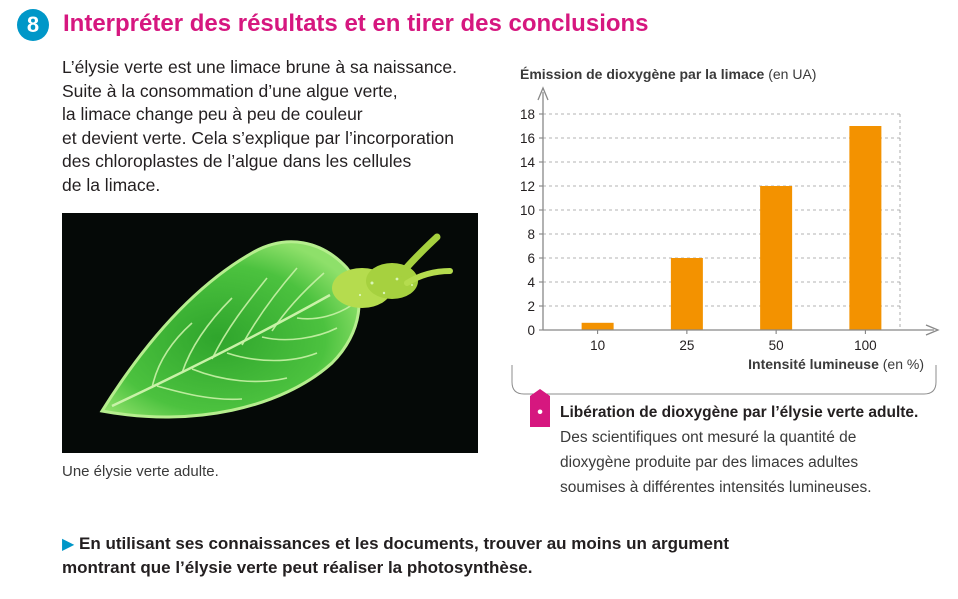 The height and width of the screenshot is (599, 958). I want to click on x-axis-label: Intensité lumineuse (en %), so click(836, 364).